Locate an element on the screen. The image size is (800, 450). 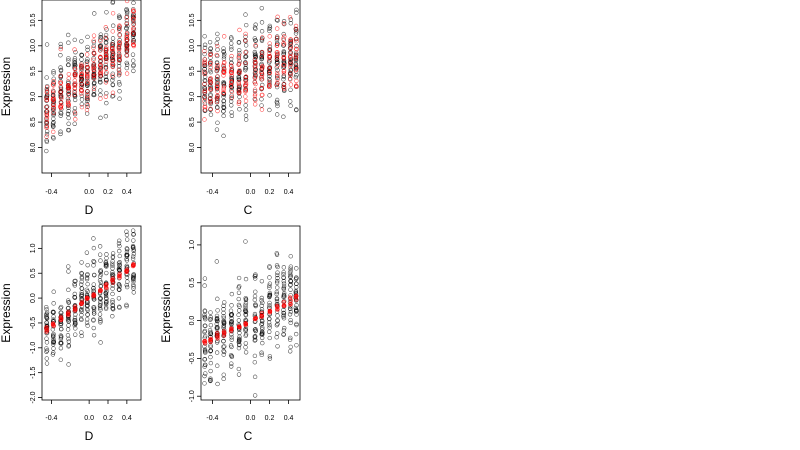
x-tick-label: 0.4 is located at coordinates (289, 192).